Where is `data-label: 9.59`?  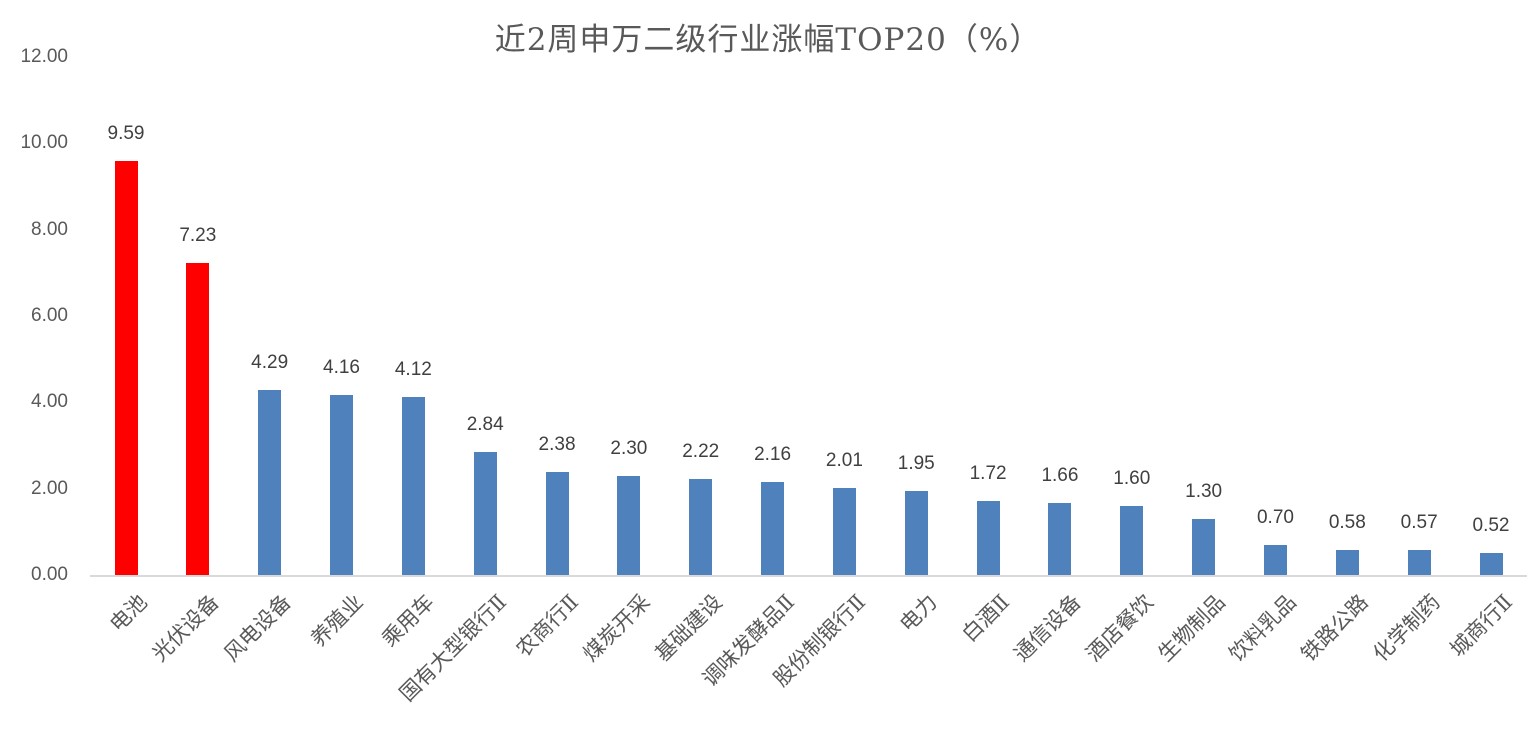 data-label: 9.59 is located at coordinates (126, 134).